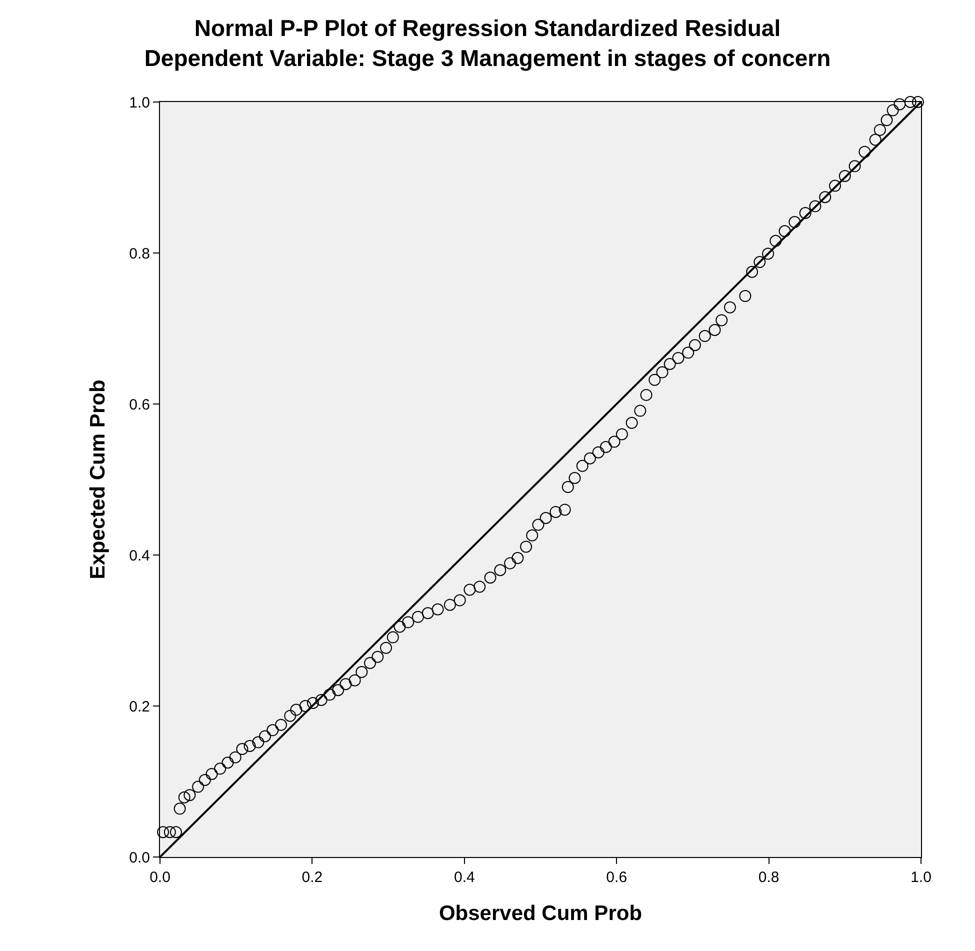 The width and height of the screenshot is (975, 951). Describe the element at coordinates (540, 914) in the screenshot. I see `x-axis-title: Observed Cum Prob` at that location.